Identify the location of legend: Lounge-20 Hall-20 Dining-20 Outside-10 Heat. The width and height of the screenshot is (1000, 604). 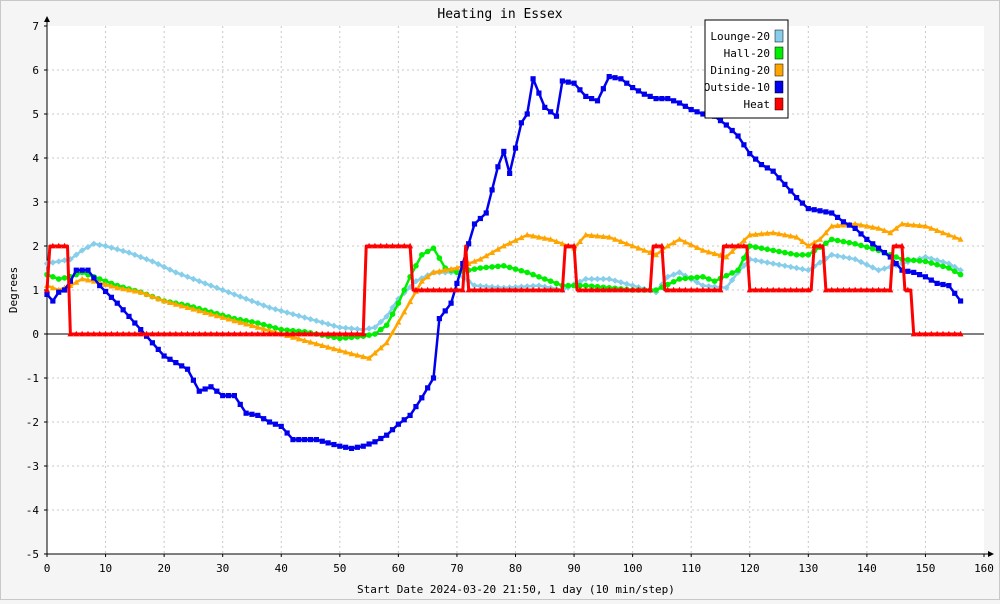
(746, 69).